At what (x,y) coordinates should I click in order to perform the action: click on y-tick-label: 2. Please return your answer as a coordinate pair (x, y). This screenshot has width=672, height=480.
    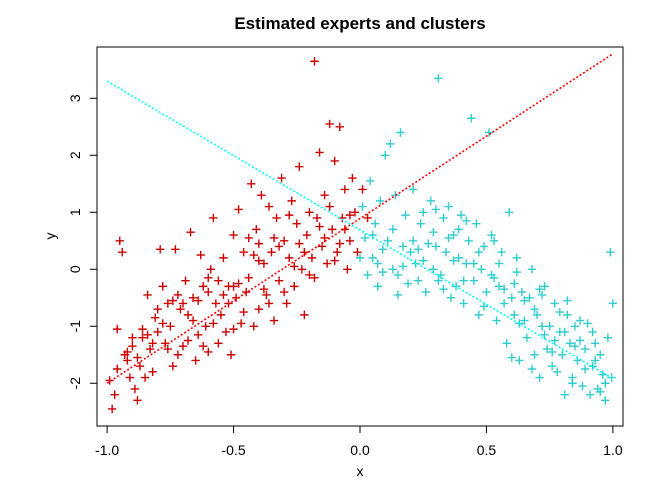
    Looking at the image, I should click on (75, 155).